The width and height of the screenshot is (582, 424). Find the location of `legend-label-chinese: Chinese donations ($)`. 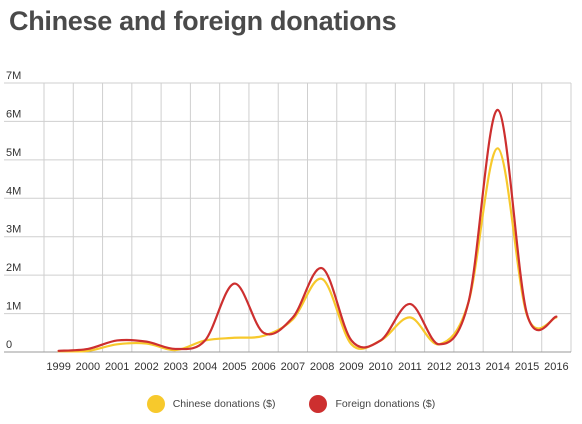

legend-label-chinese: Chinese donations ($) is located at coordinates (224, 404).